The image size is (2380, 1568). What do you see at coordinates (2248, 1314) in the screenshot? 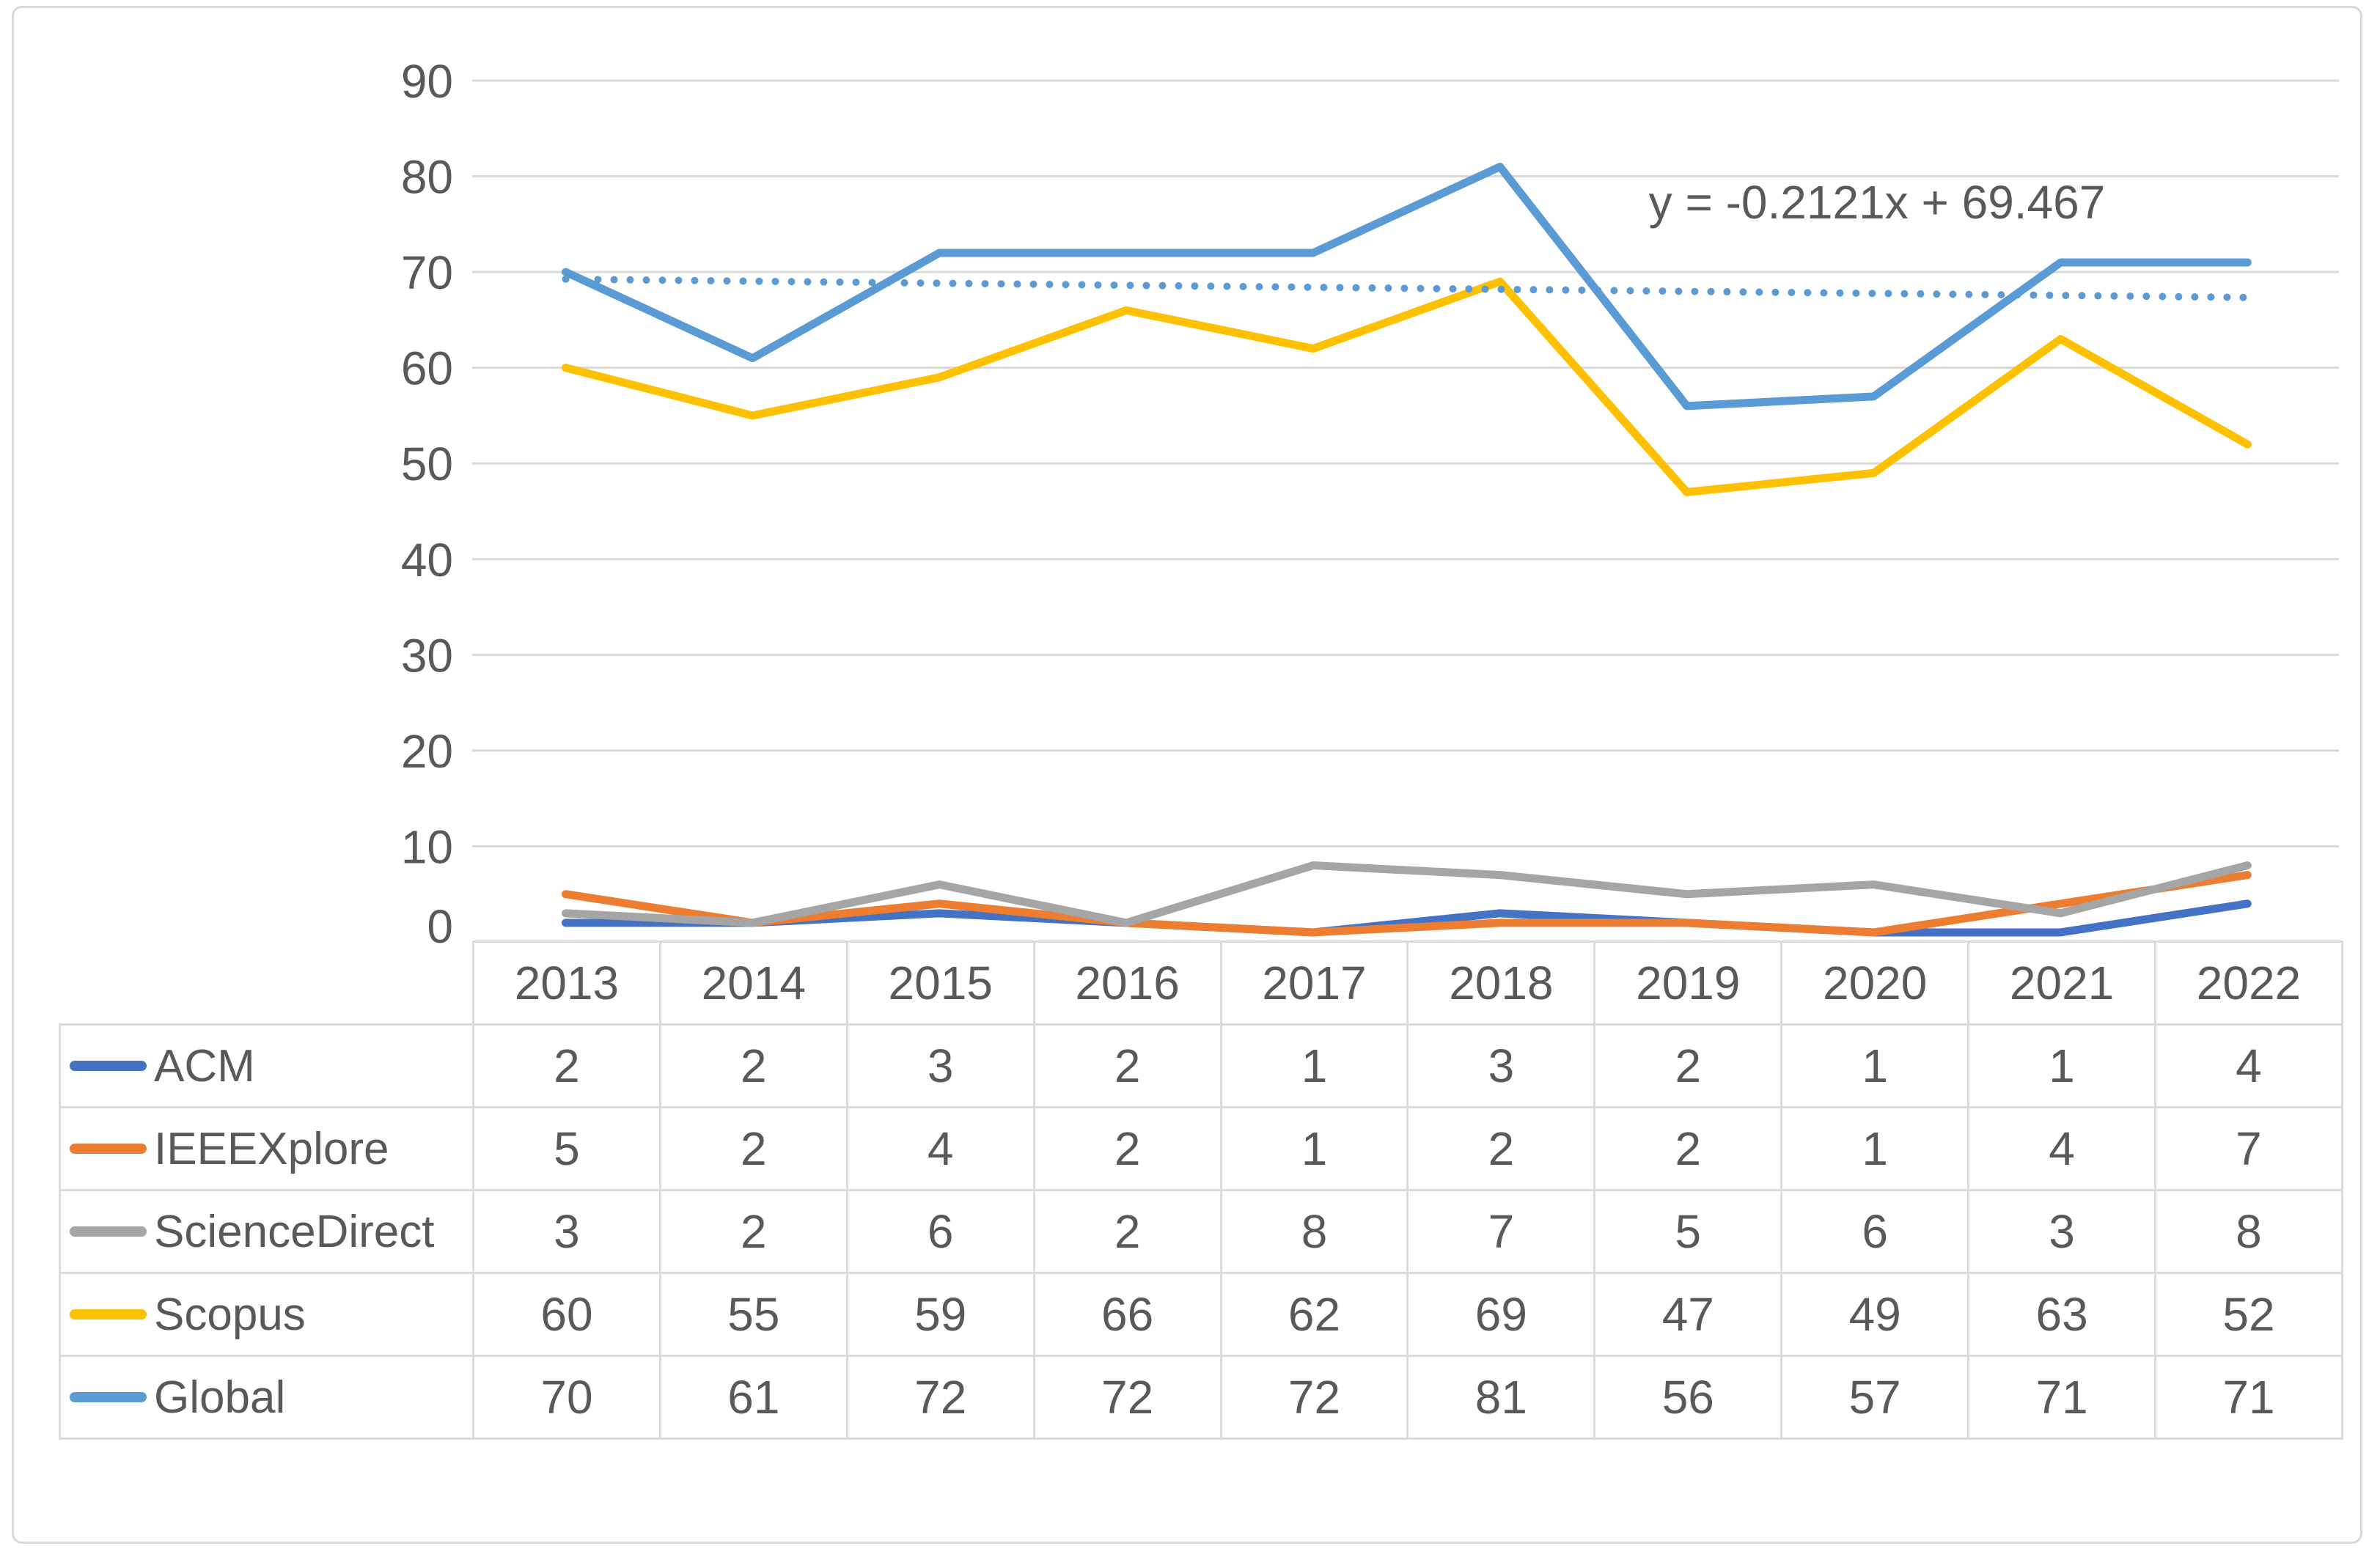
I see `value-cell: 52` at bounding box center [2248, 1314].